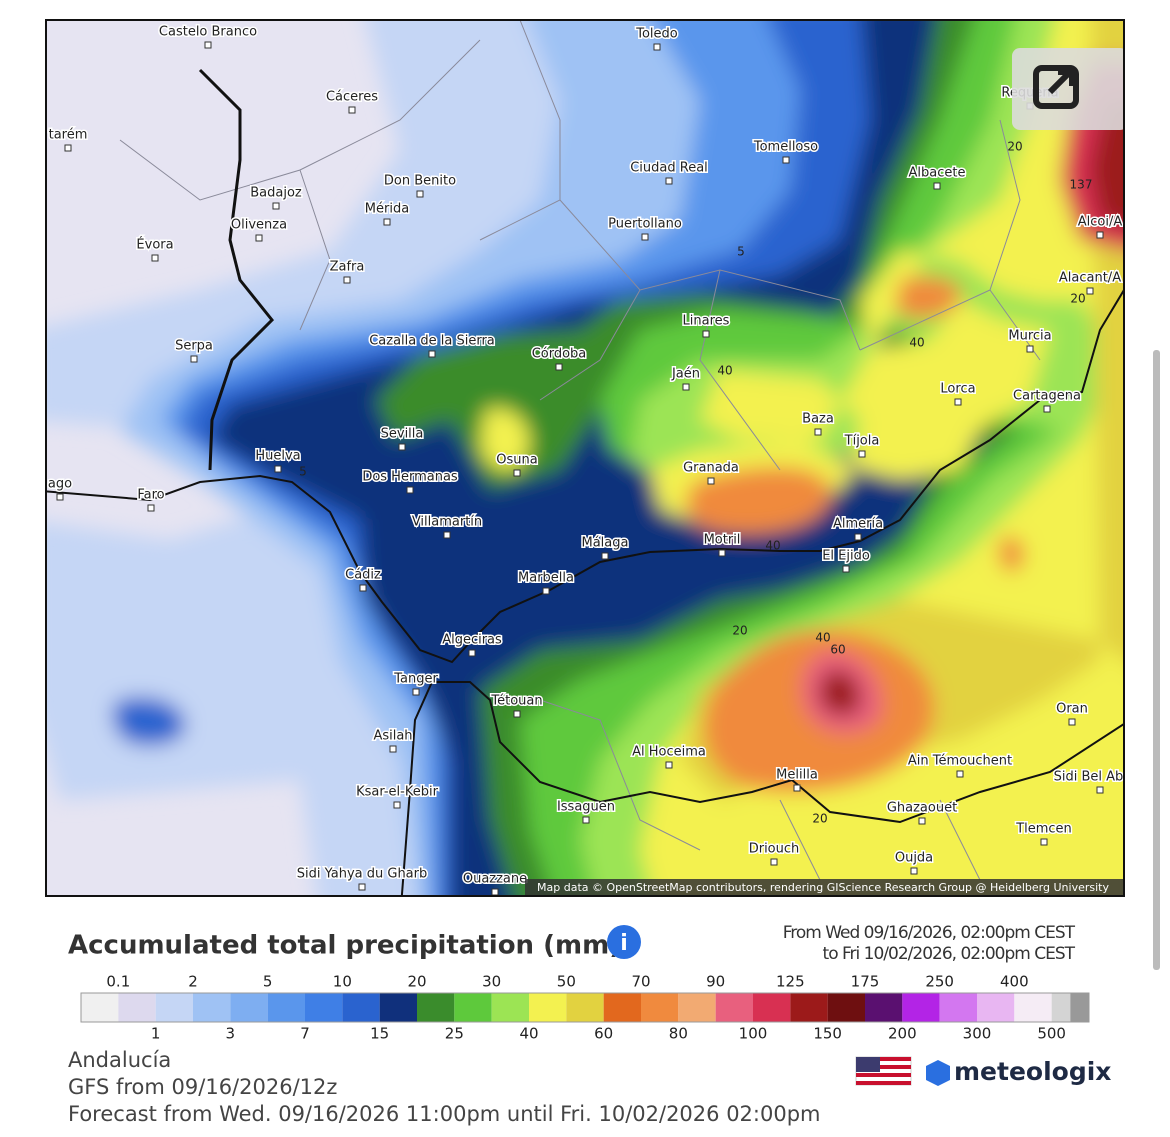 The width and height of the screenshot is (1170, 1137). What do you see at coordinates (624, 942) in the screenshot?
I see `info-icon: i` at bounding box center [624, 942].